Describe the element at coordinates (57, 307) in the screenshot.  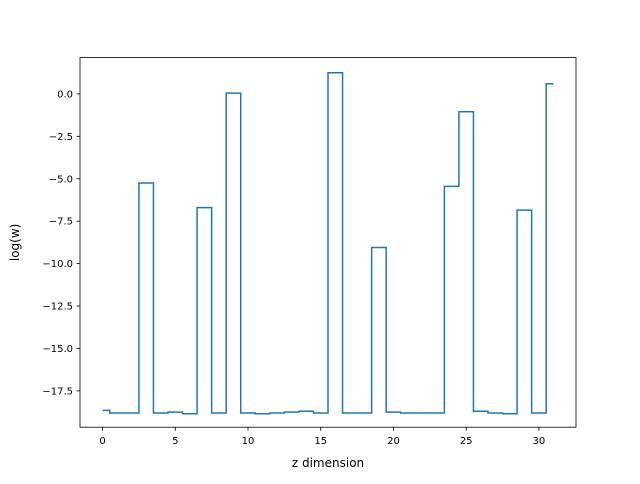
I see `y-tick-label: −12.5` at that location.